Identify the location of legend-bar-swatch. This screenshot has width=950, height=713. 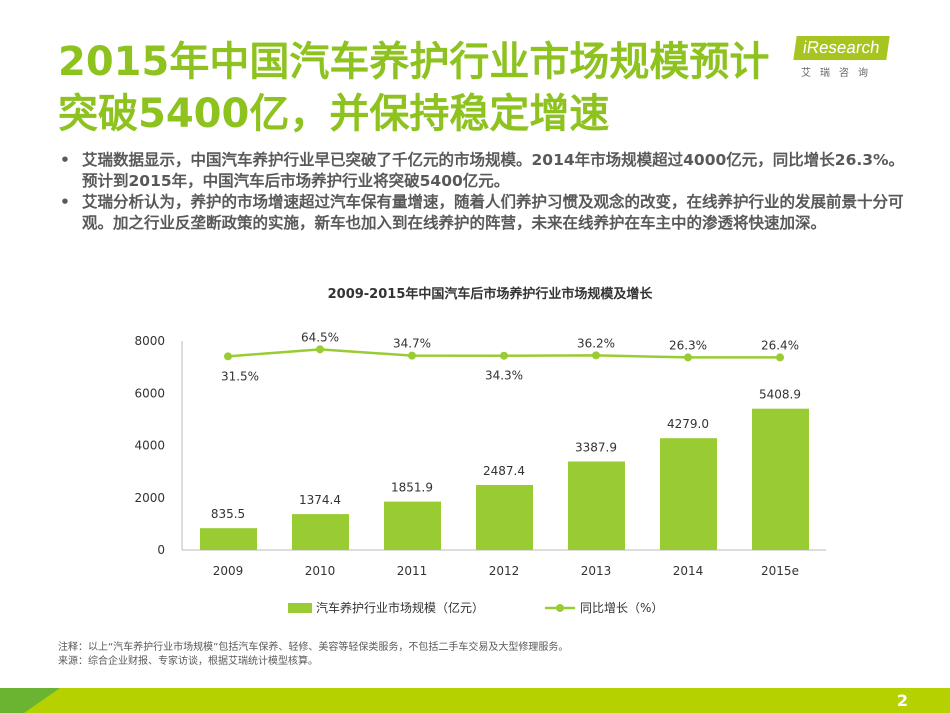
(300, 608).